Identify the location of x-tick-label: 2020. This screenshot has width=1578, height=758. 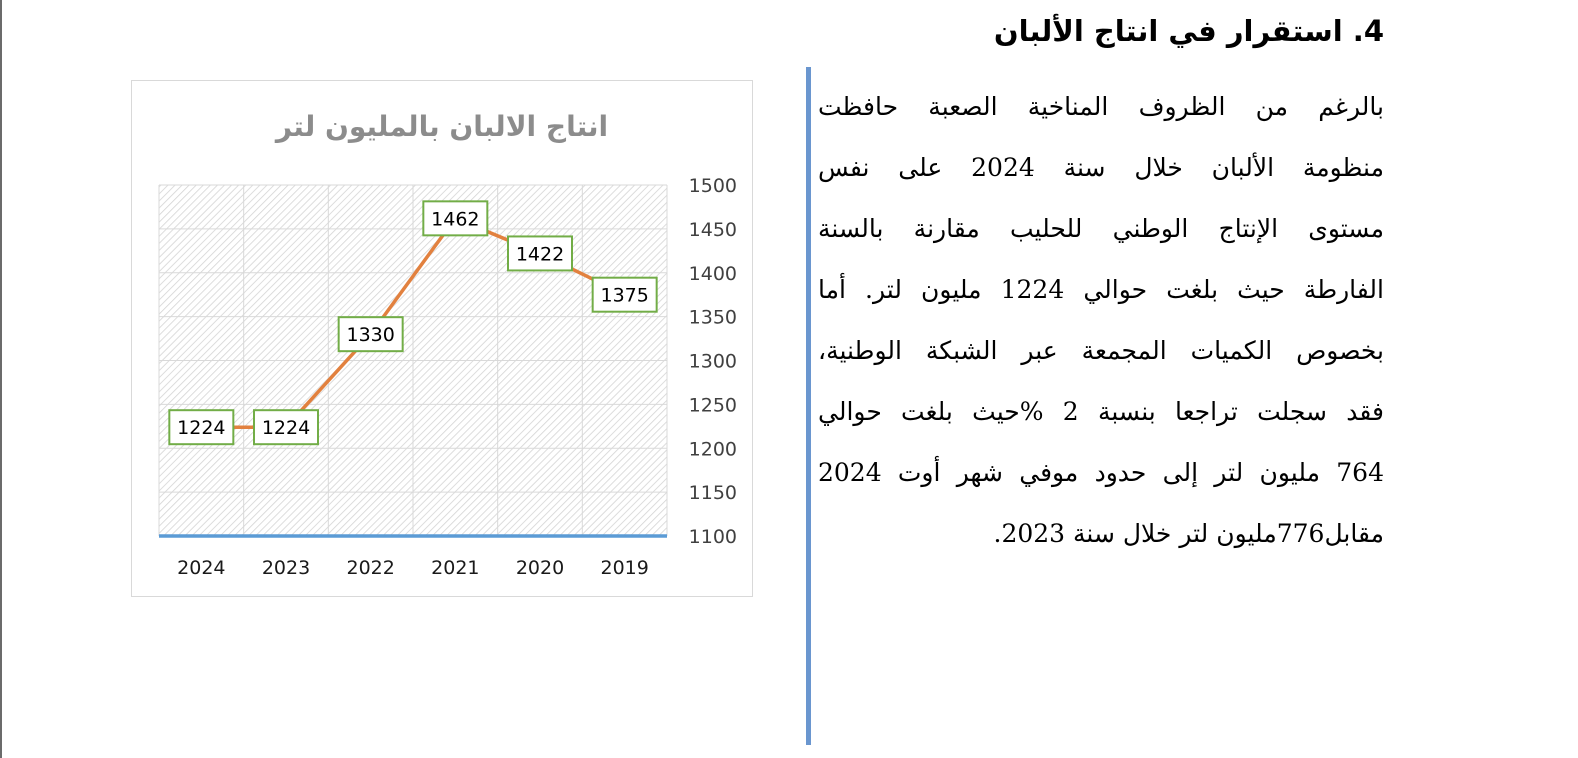
(540, 568).